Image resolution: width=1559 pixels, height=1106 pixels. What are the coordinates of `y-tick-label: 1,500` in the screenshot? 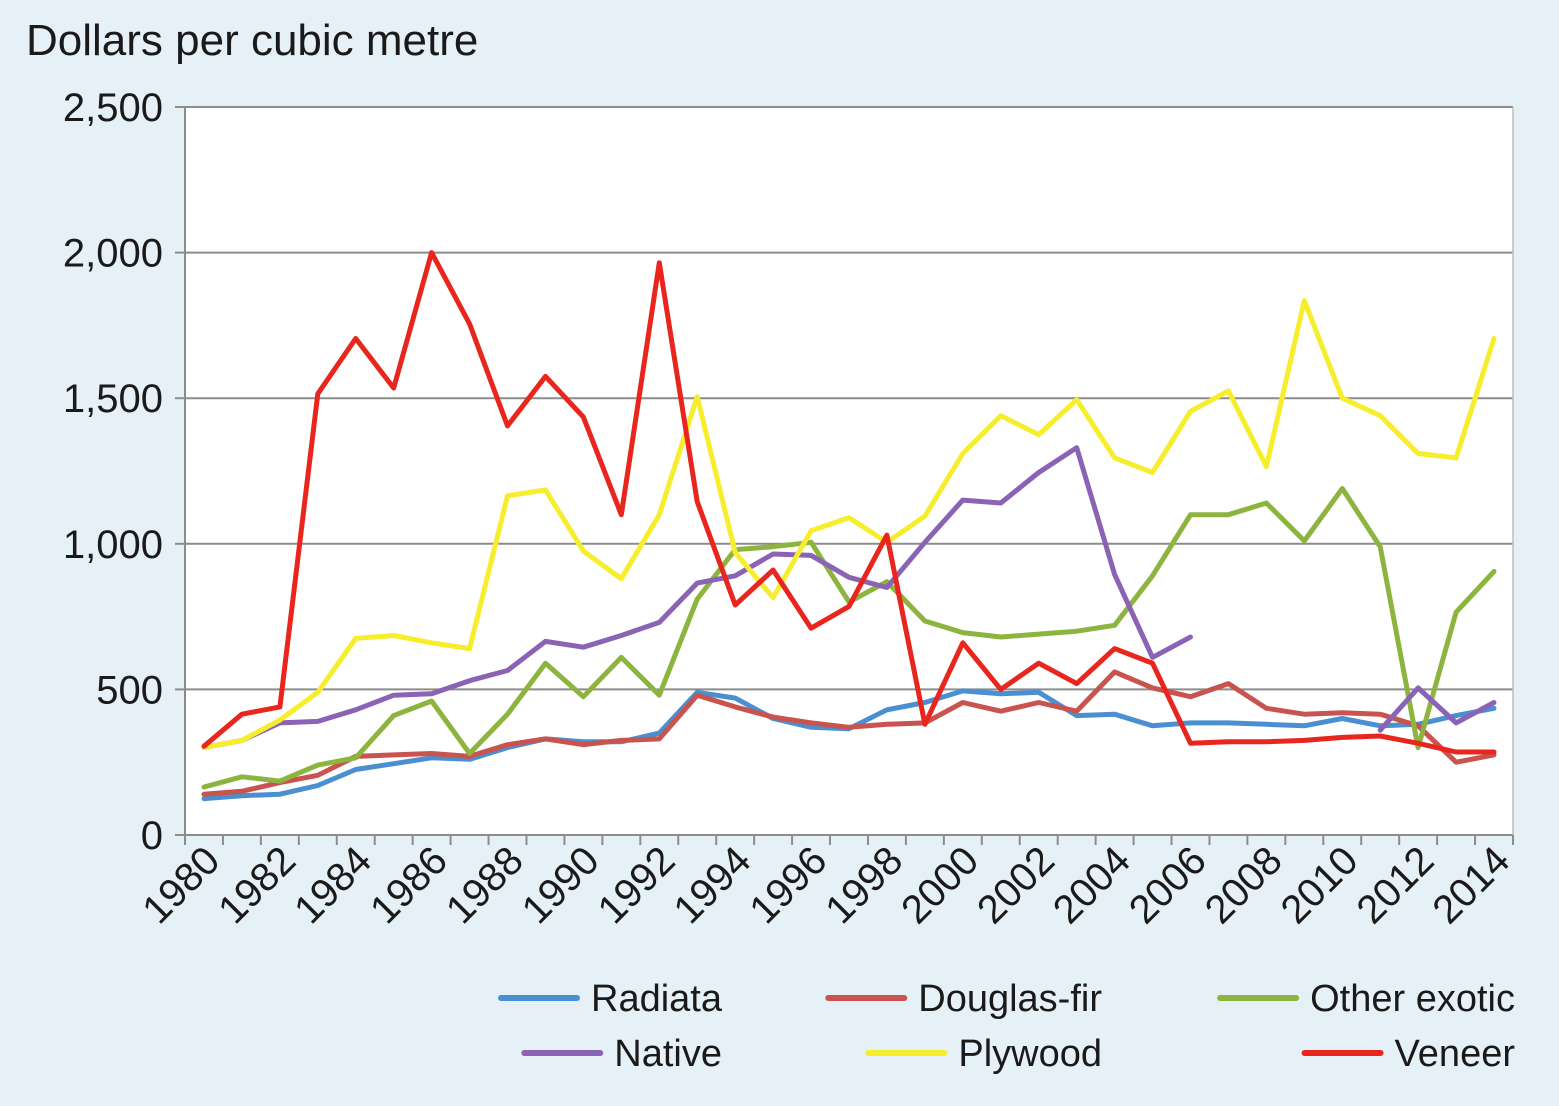 It's located at (113, 399).